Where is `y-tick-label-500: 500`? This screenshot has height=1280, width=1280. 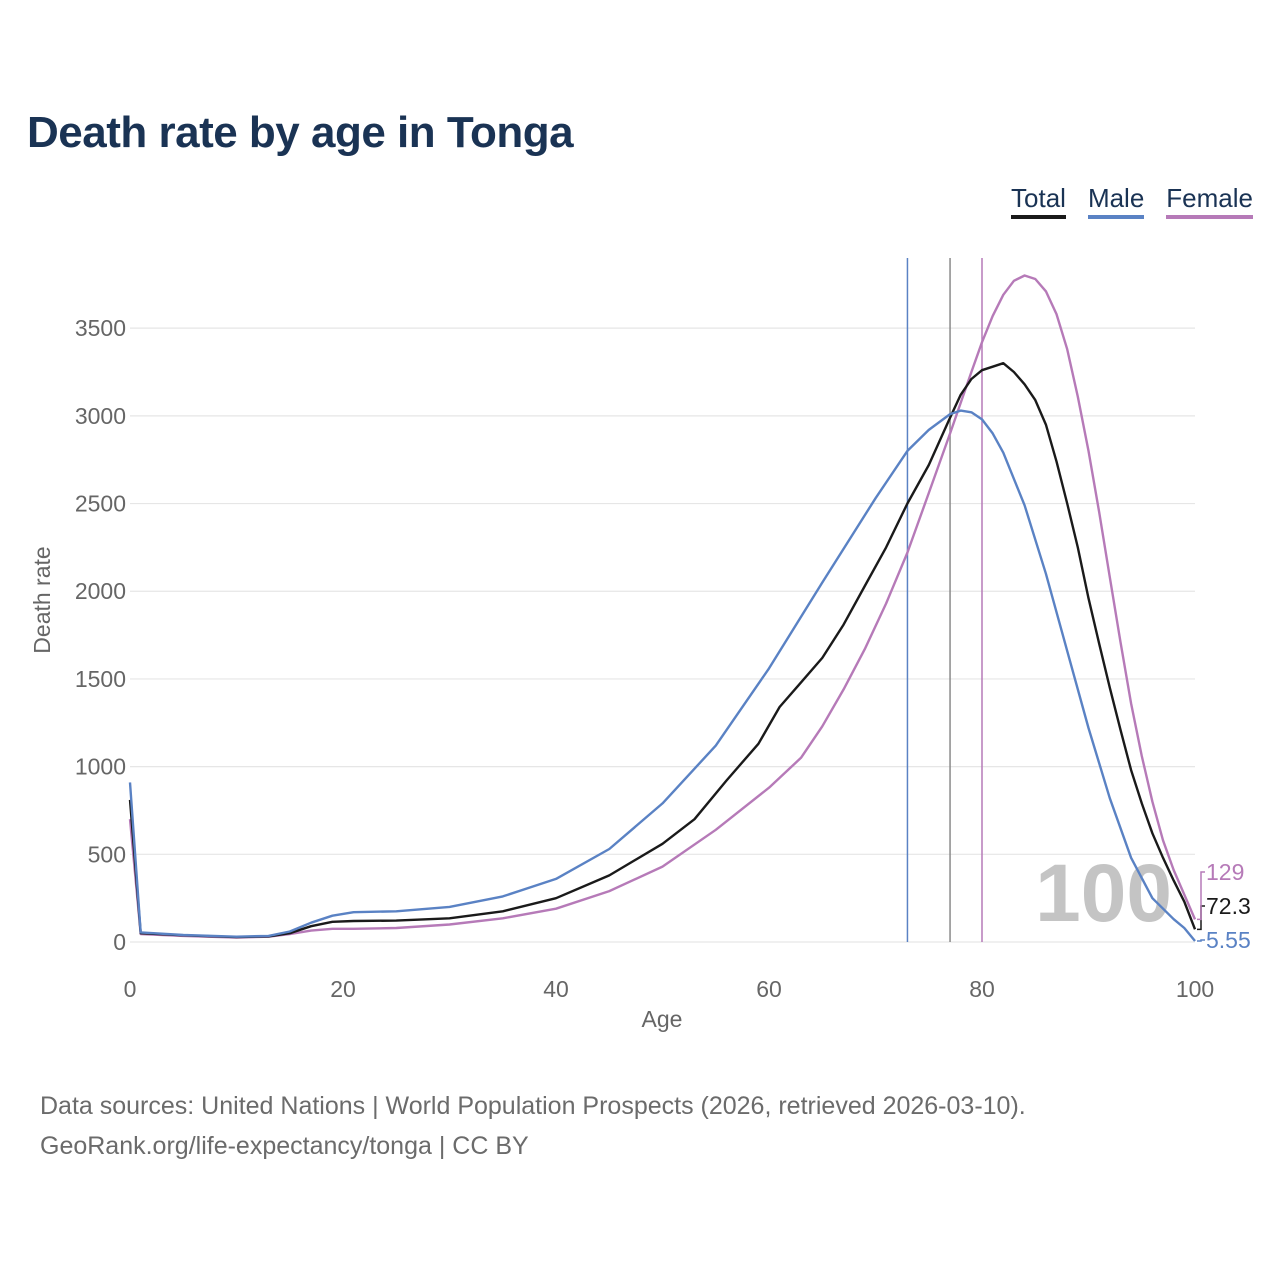
y-tick-label-500: 500 is located at coordinates (107, 854).